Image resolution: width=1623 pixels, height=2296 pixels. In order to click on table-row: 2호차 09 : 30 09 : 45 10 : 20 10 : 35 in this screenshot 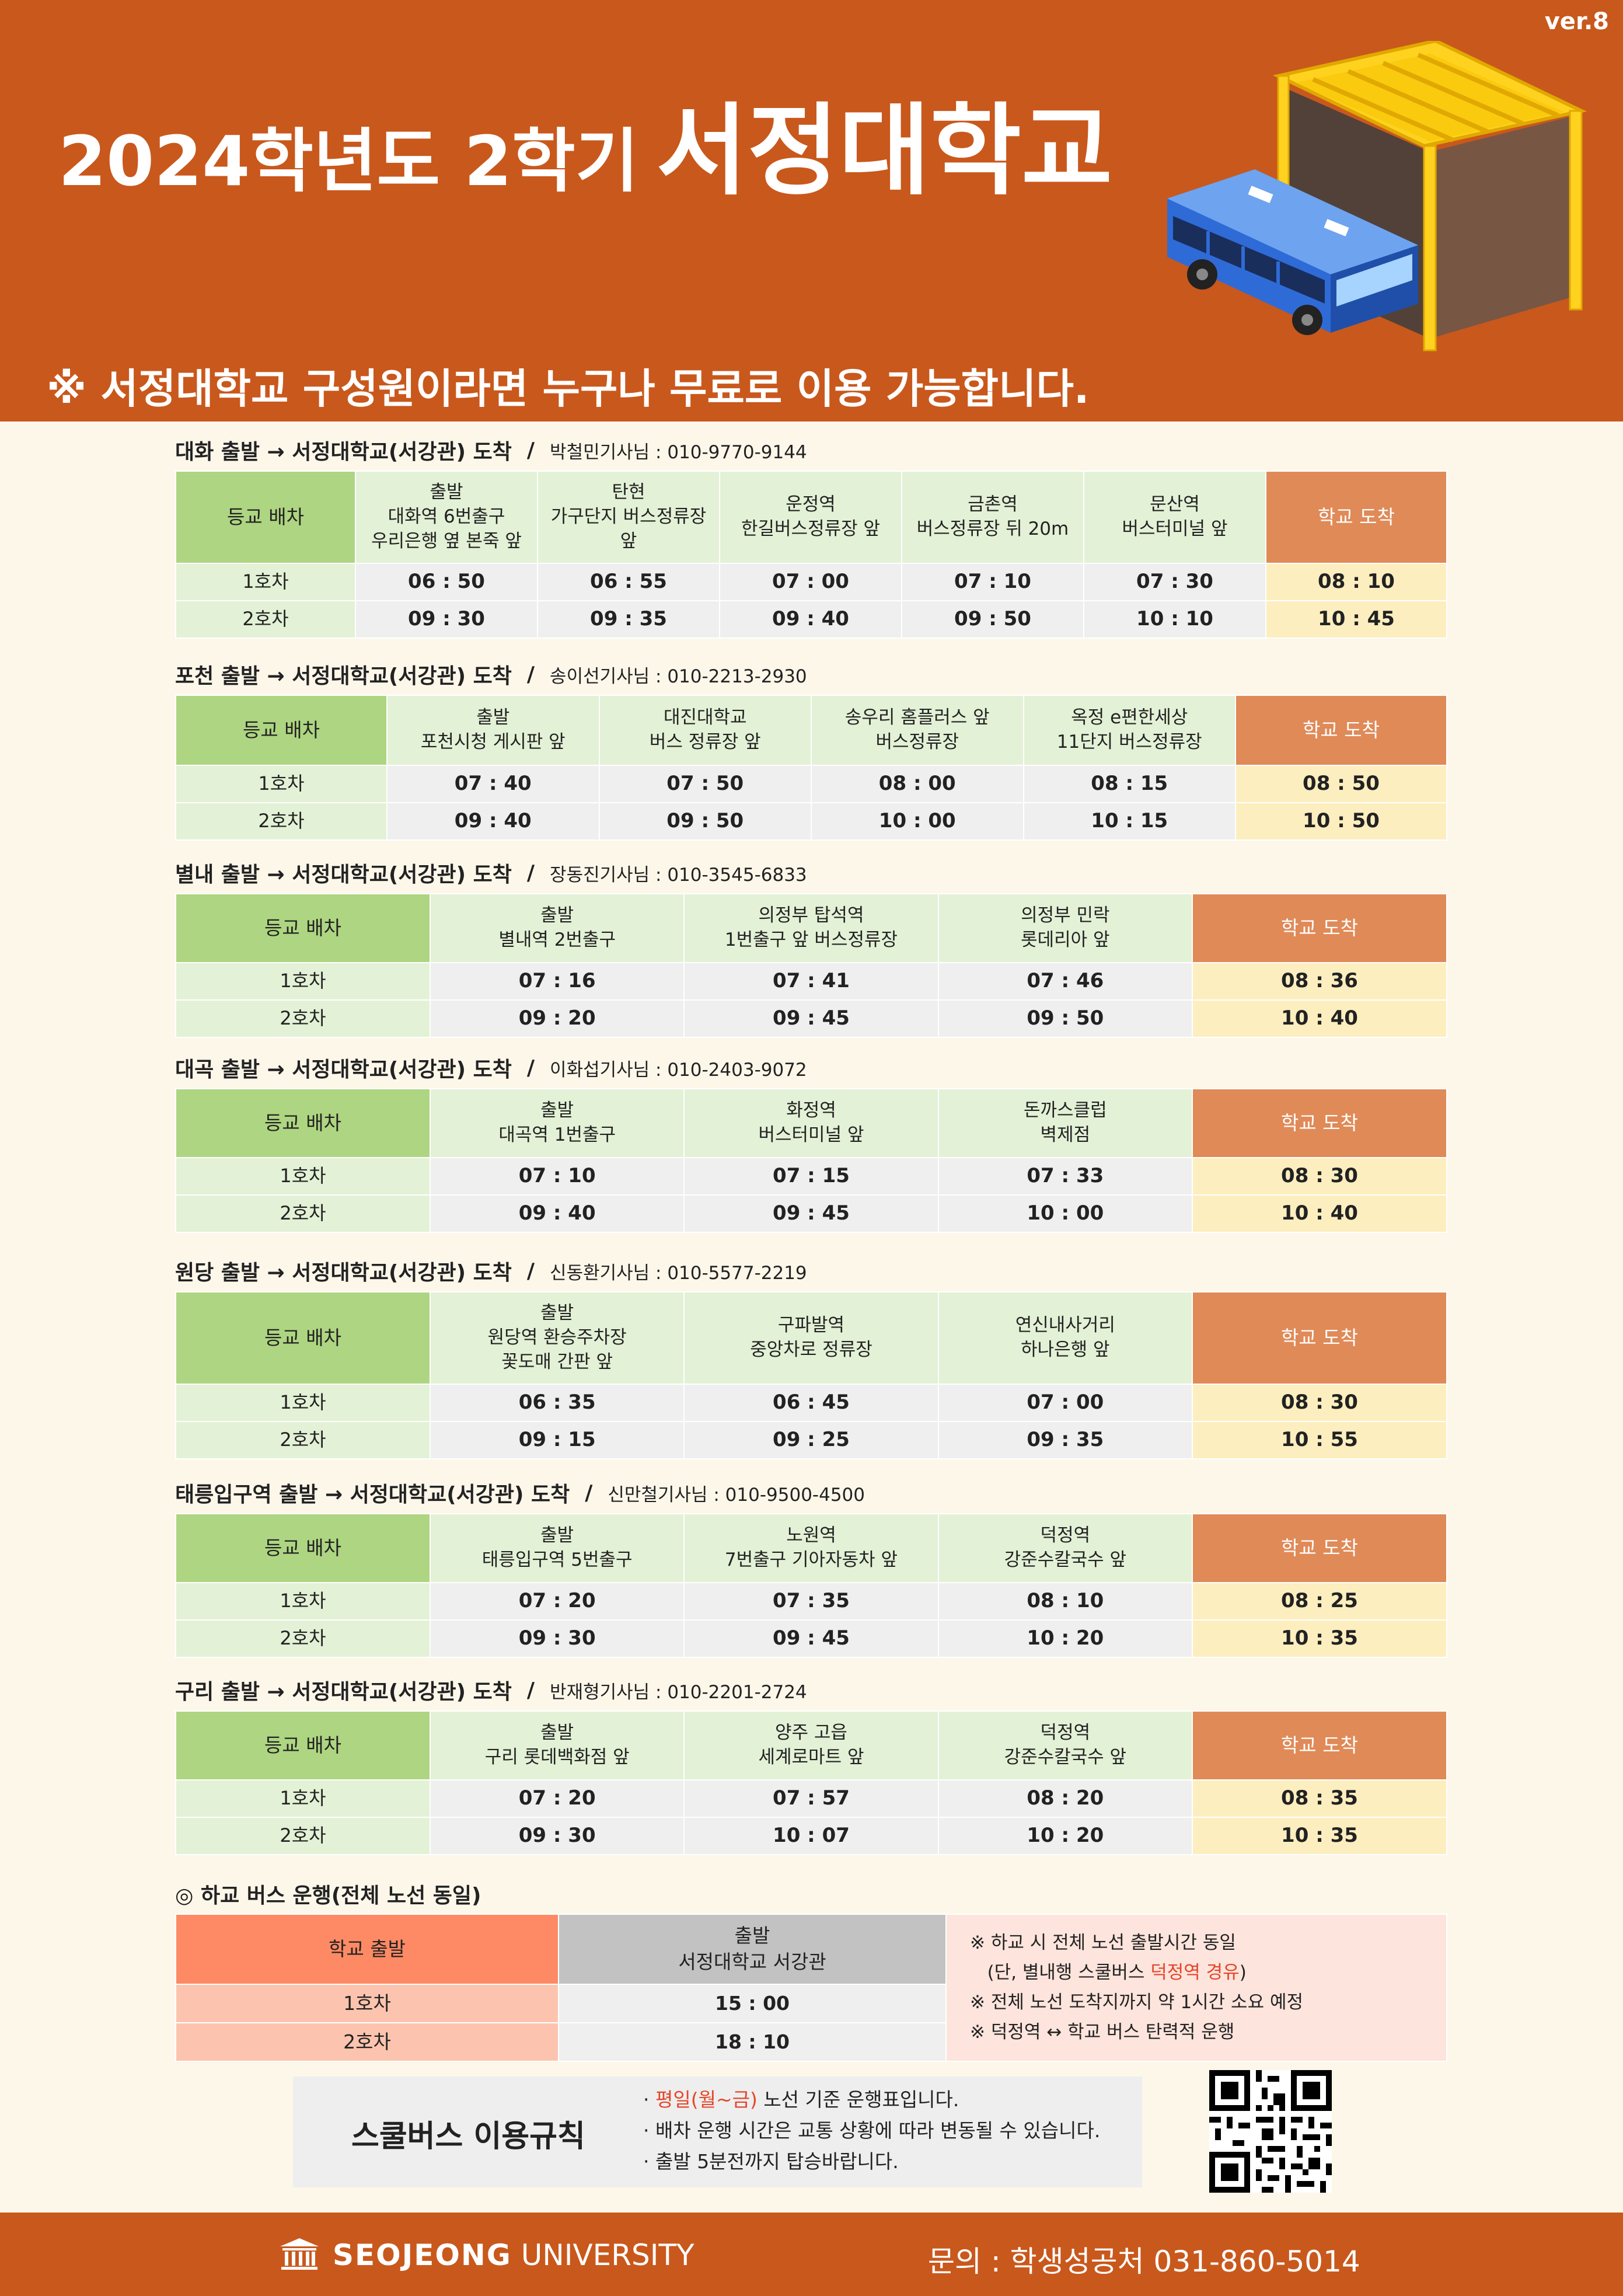, I will do `click(811, 1639)`.